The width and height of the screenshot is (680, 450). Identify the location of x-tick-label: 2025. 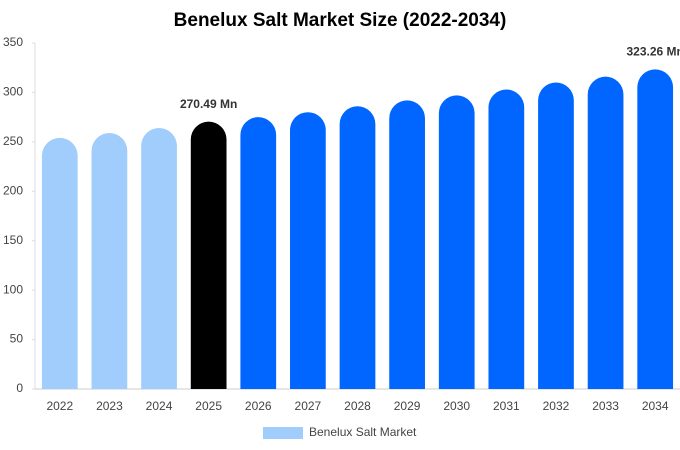
(208, 406).